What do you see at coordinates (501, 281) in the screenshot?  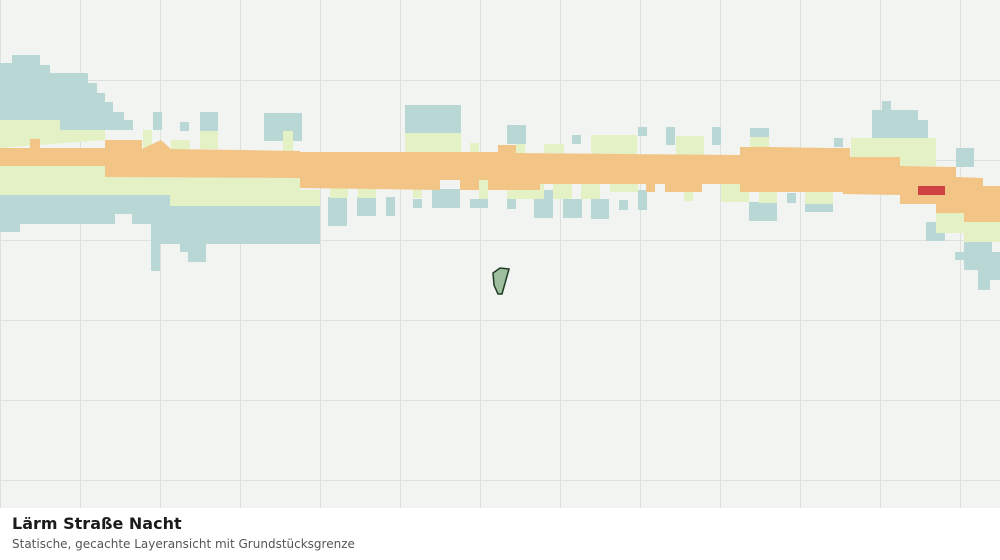 I see `parcel-boundary` at bounding box center [501, 281].